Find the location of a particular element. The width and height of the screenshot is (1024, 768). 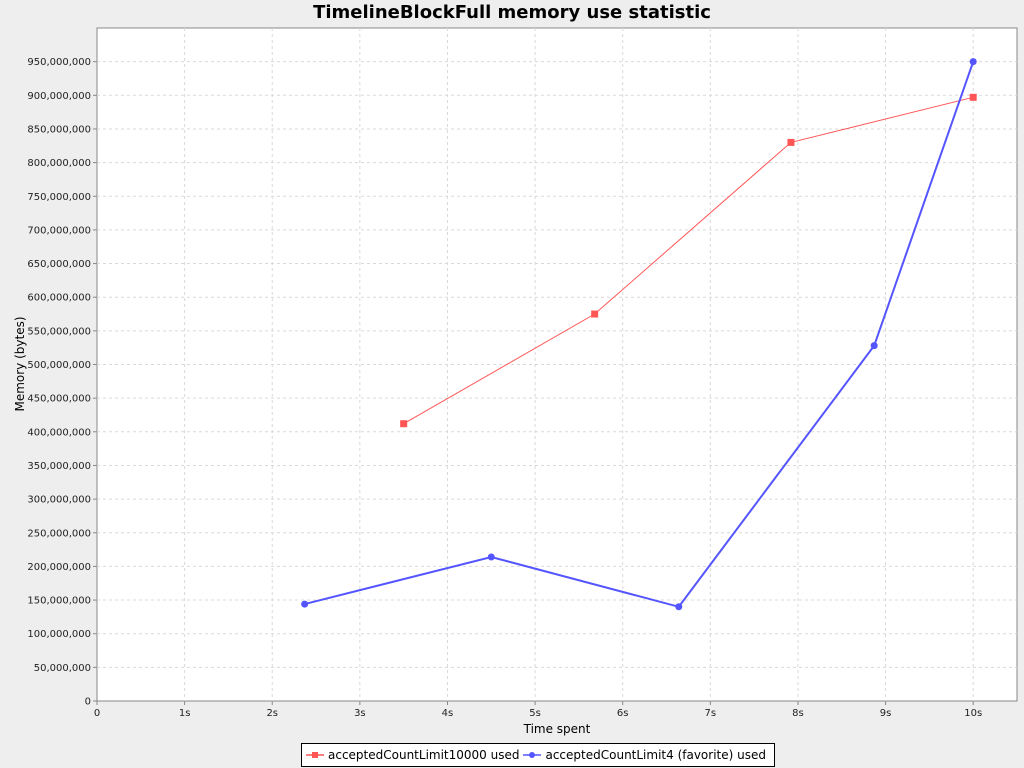

y-tick-label: 400,000,000 is located at coordinates (59, 432).